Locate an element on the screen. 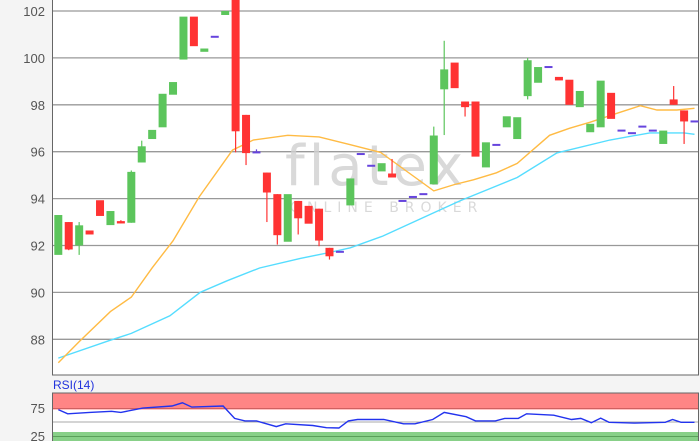 The image size is (700, 441). svg-text: ONLINE BROKER is located at coordinates (386, 208).